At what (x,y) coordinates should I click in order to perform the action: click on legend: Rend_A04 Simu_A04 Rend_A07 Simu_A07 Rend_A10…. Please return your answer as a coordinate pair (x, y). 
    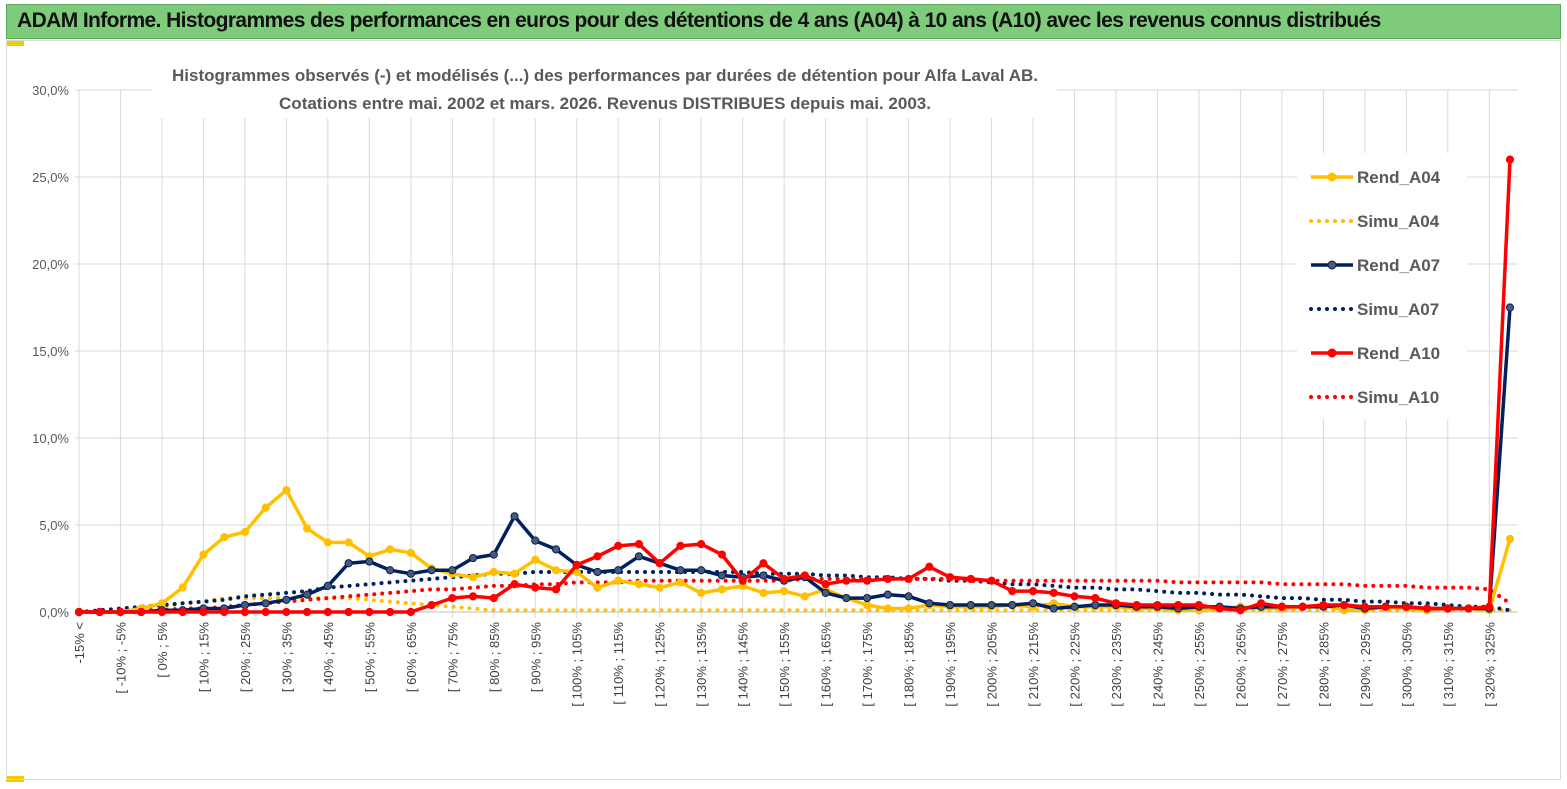
    Looking at the image, I should click on (1382, 286).